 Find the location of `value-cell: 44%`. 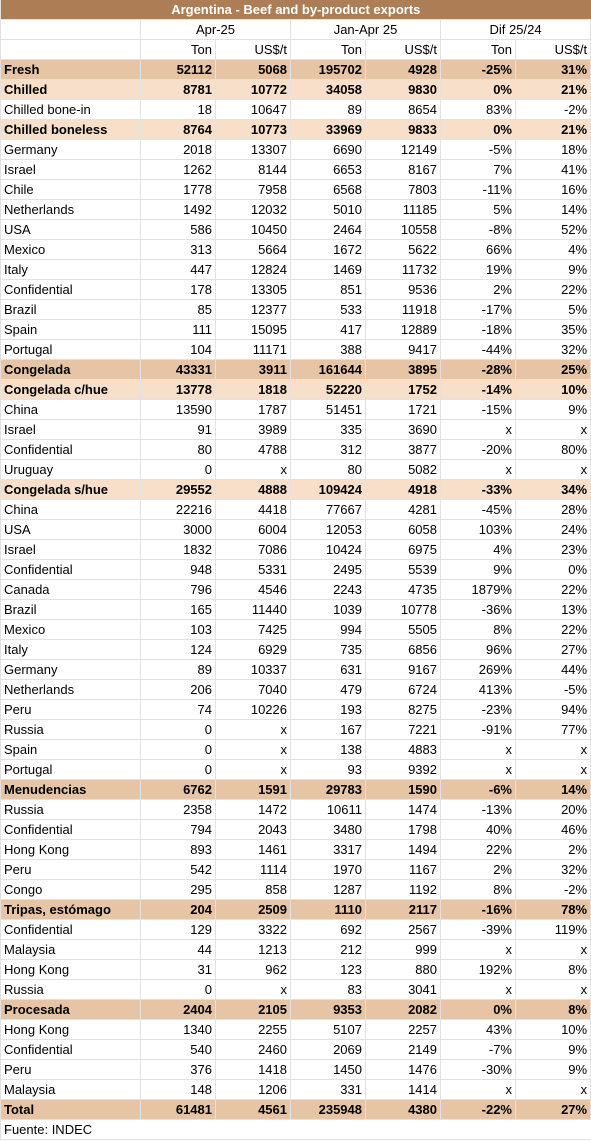

value-cell: 44% is located at coordinates (553, 669).